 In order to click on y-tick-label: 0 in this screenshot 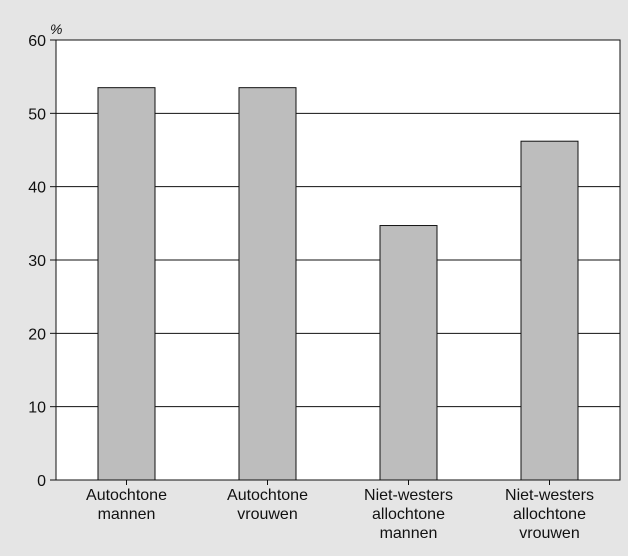, I will do `click(41, 481)`.